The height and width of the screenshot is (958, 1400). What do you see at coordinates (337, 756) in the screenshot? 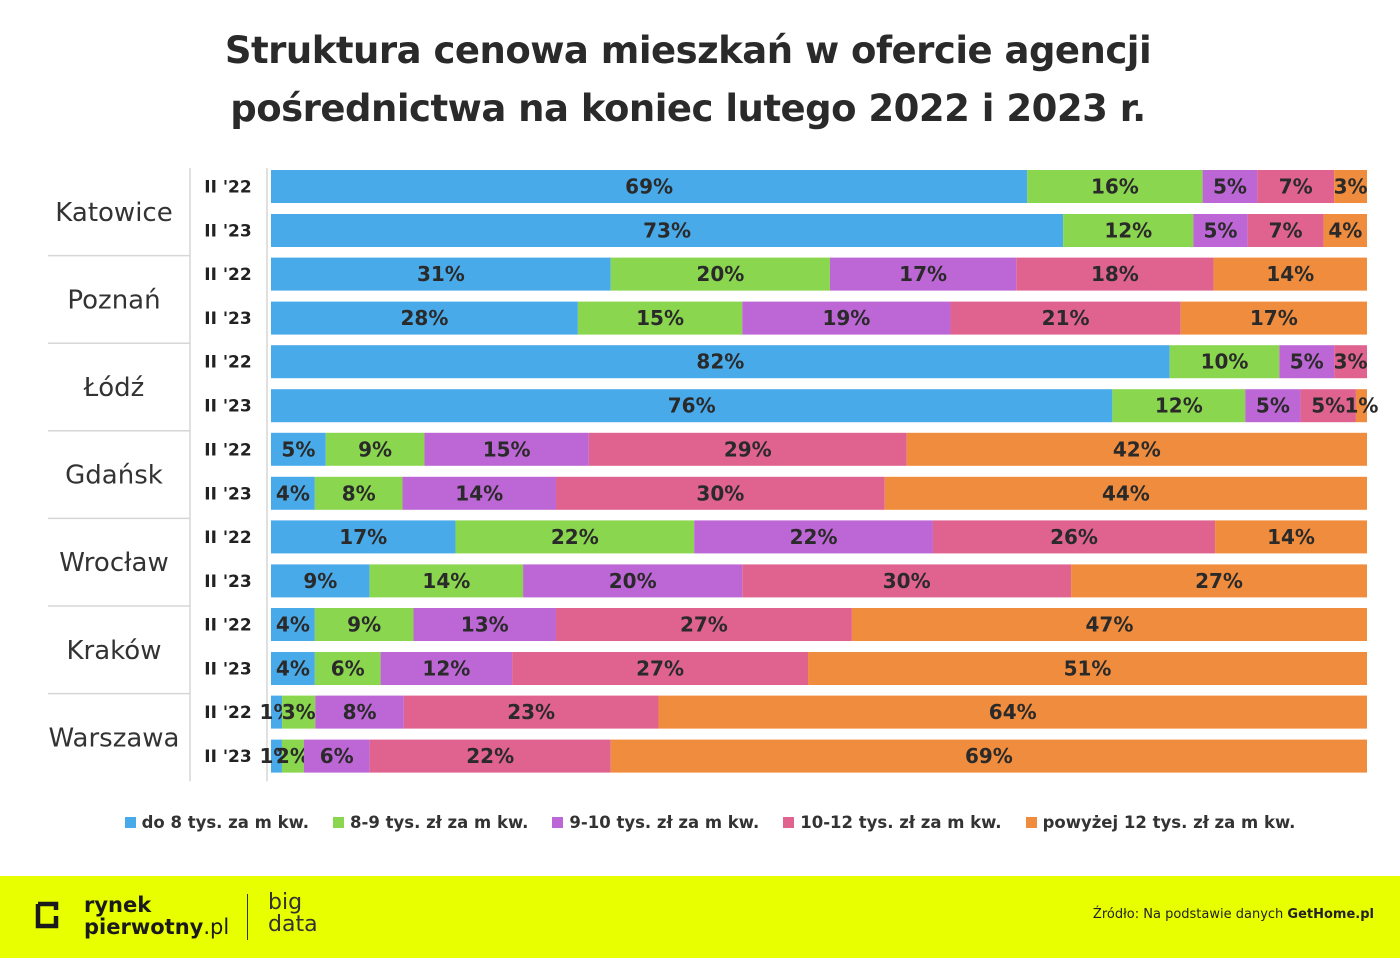
I see `data-label: 6%` at bounding box center [337, 756].